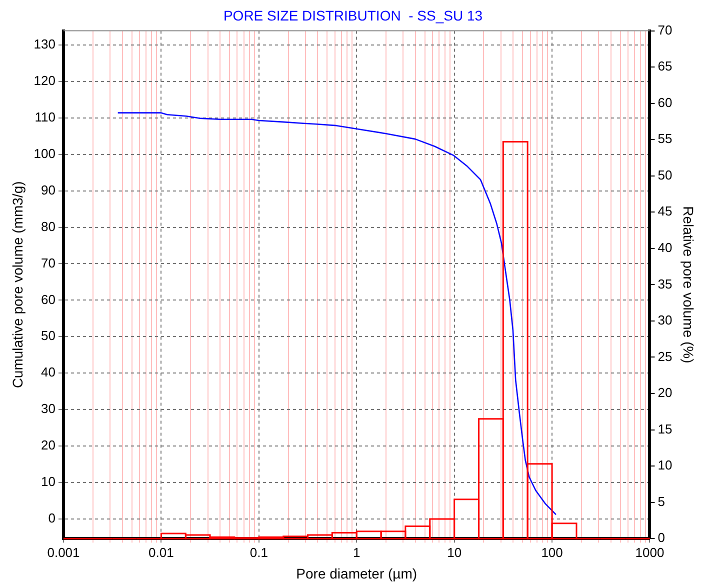 The width and height of the screenshot is (706, 587). Describe the element at coordinates (665, 30) in the screenshot. I see `y2-tick-label: 70` at that location.